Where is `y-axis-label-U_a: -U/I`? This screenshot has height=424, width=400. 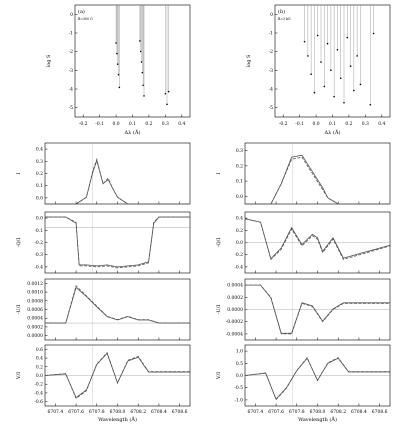 y-axis-label-U_a: -U/I is located at coordinates (19, 310).